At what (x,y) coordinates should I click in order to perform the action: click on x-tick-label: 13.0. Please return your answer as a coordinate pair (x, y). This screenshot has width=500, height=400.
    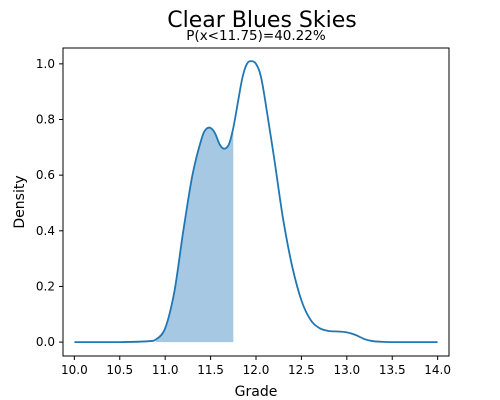
    Looking at the image, I should click on (346, 370).